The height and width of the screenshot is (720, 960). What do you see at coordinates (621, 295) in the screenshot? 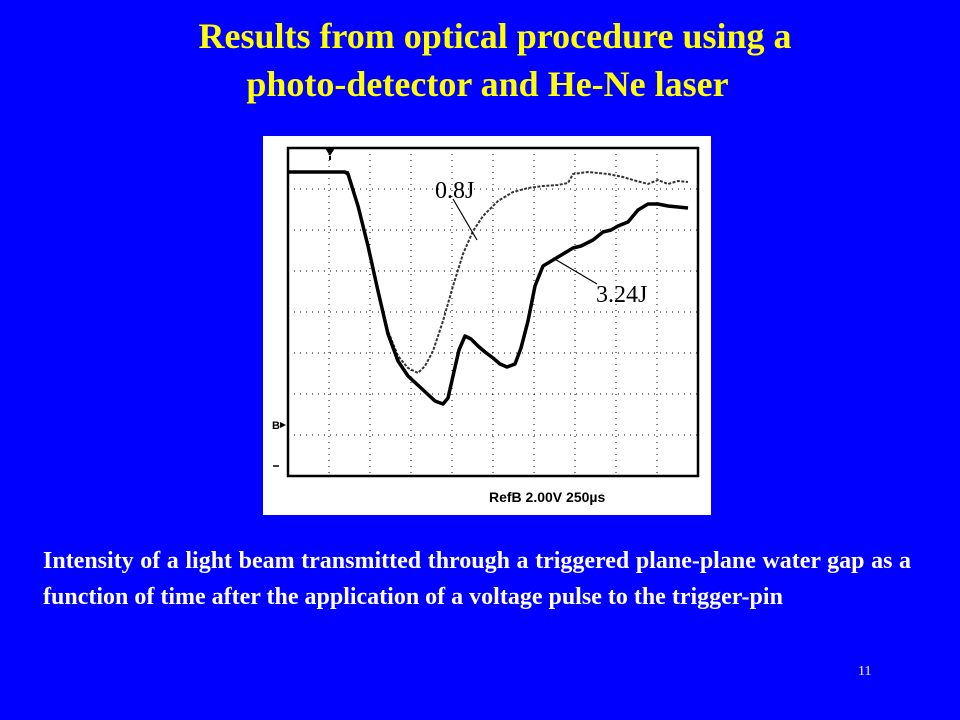
I see `label-3-24j: 3.24J` at bounding box center [621, 295].